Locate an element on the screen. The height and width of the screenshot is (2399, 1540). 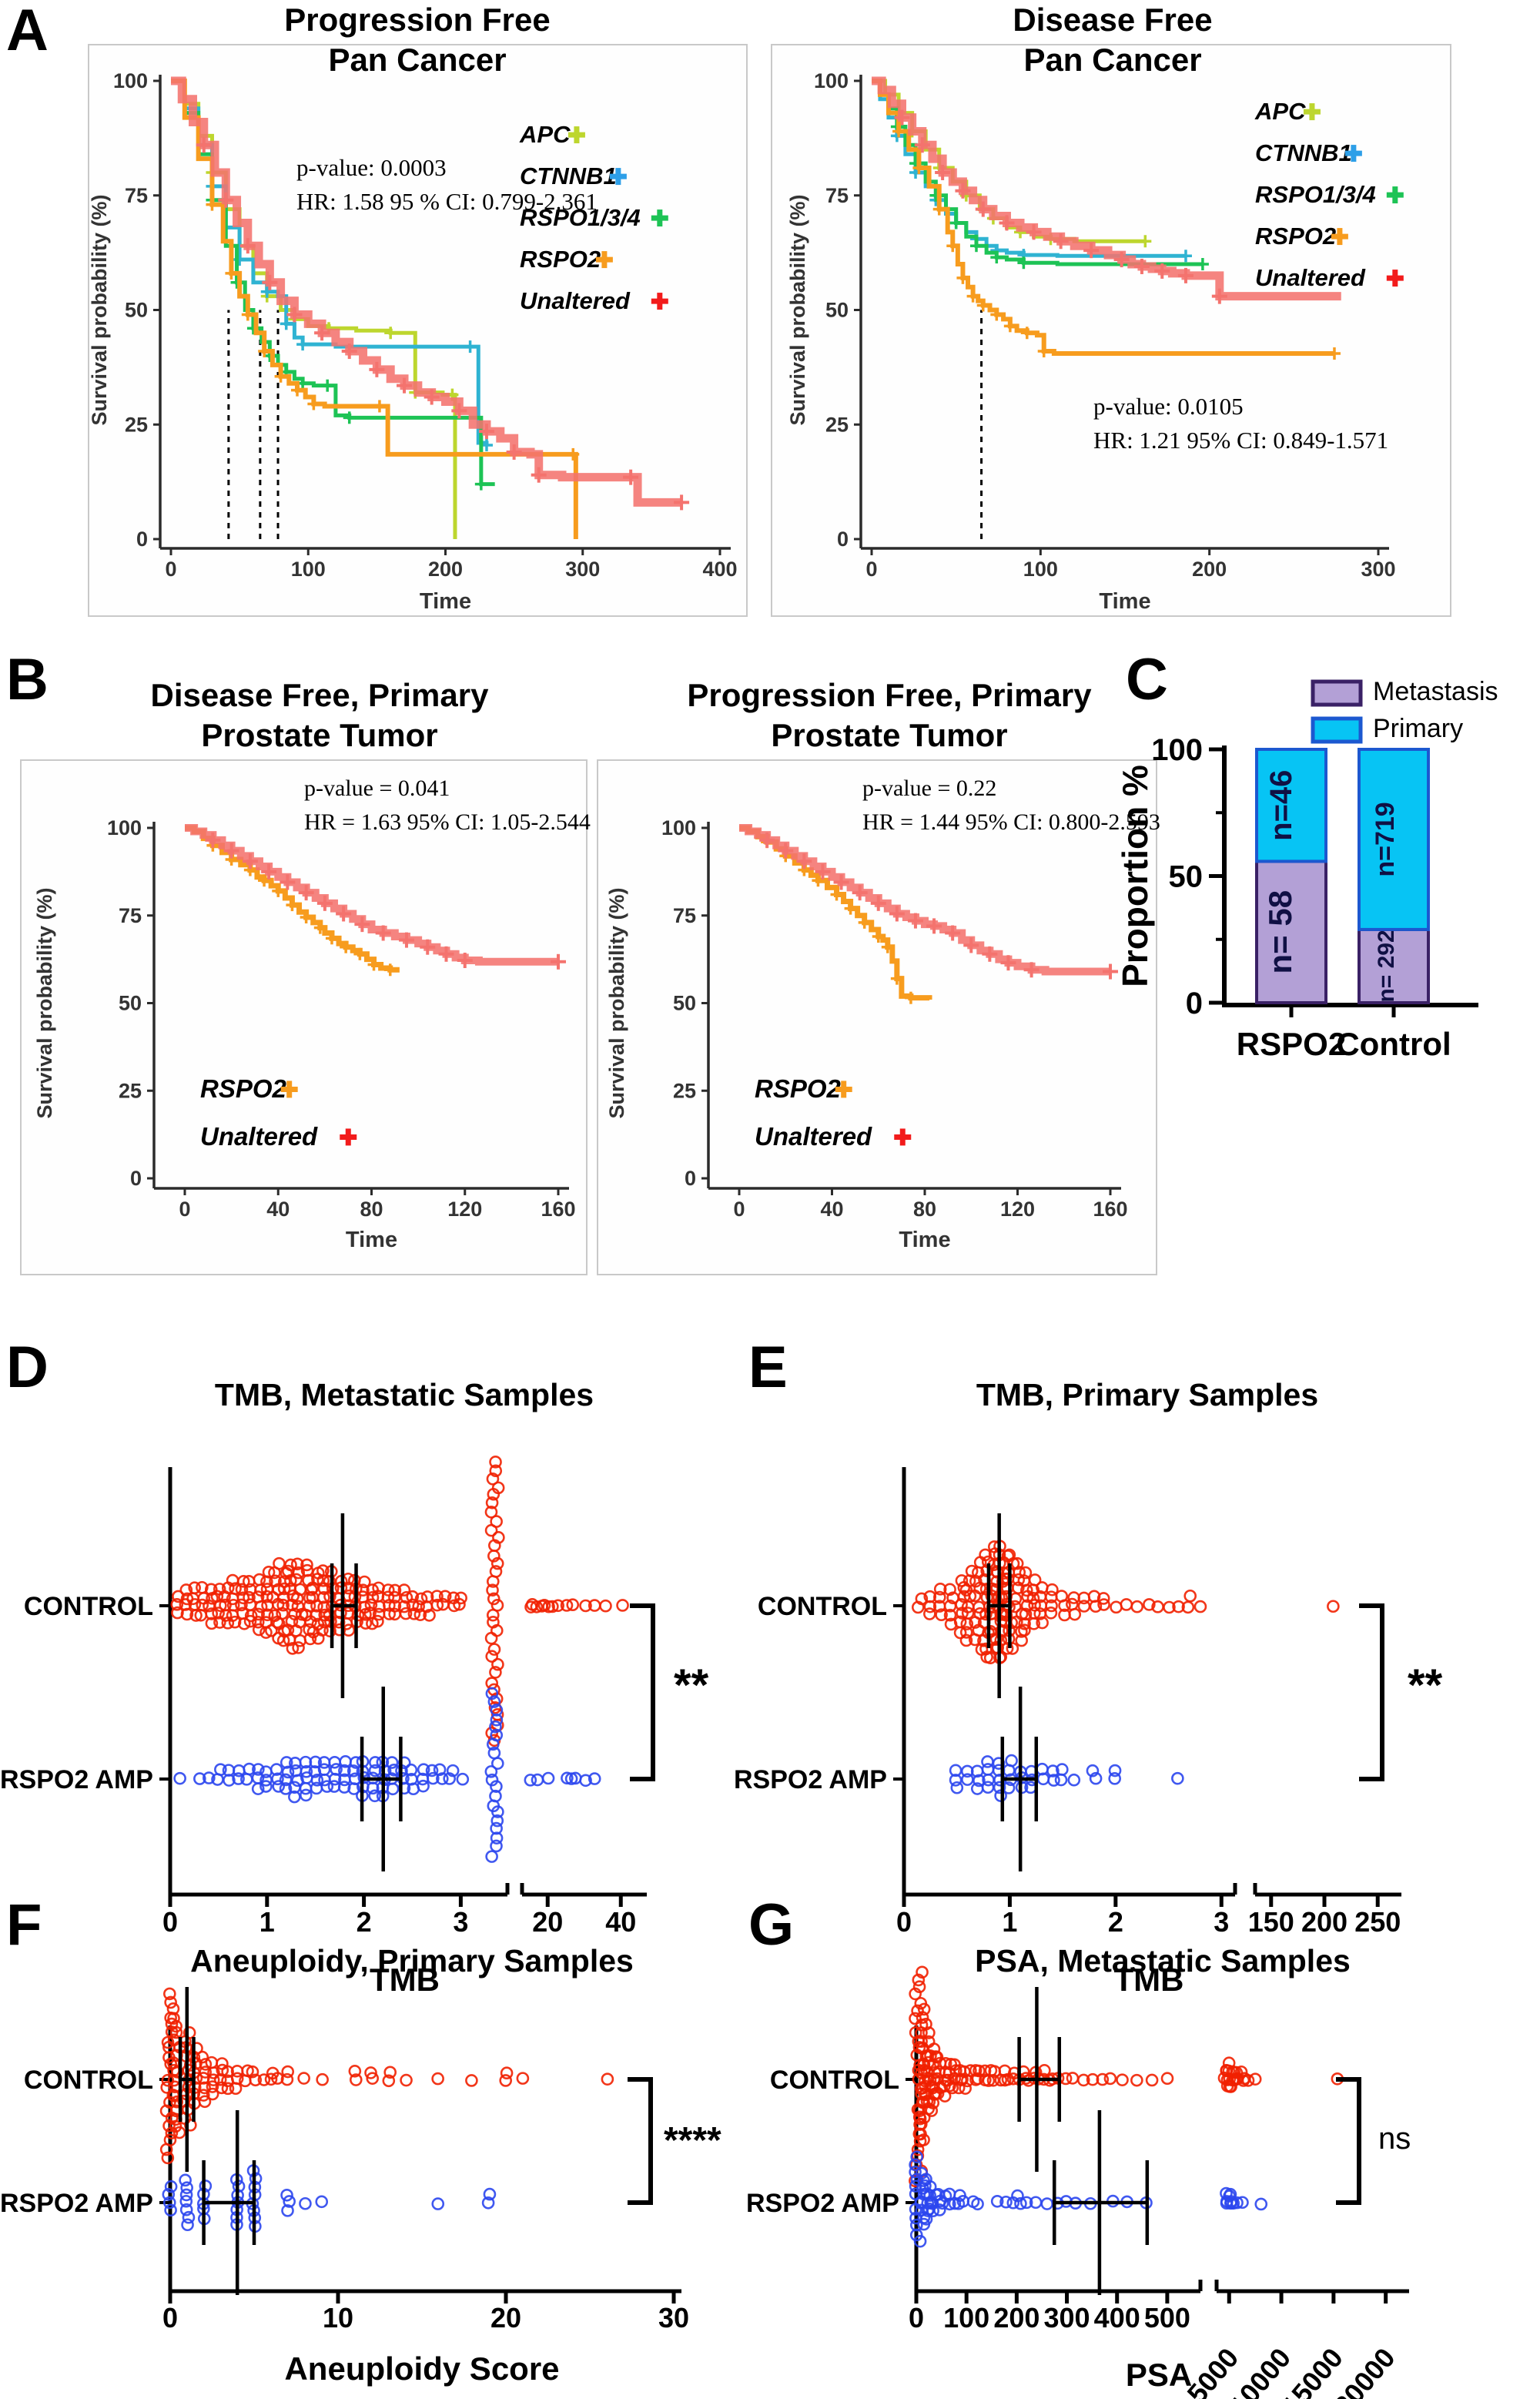
svg-text: 10 is located at coordinates (338, 2318).